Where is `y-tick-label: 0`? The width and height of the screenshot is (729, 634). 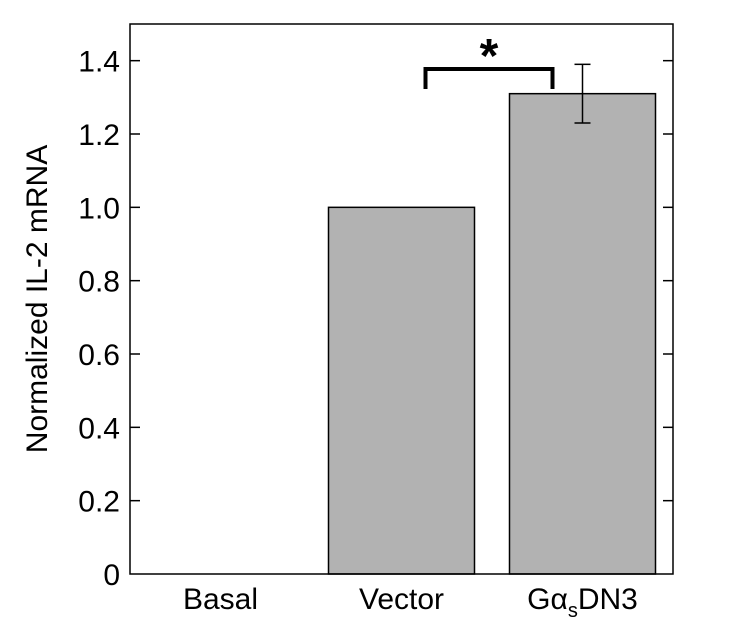
y-tick-label: 0 is located at coordinates (111, 575).